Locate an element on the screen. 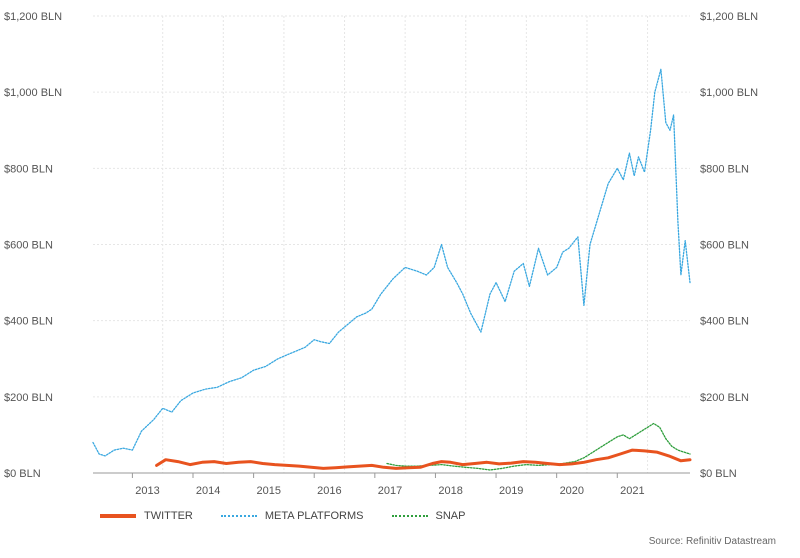  series-line-twitter is located at coordinates (423, 459).